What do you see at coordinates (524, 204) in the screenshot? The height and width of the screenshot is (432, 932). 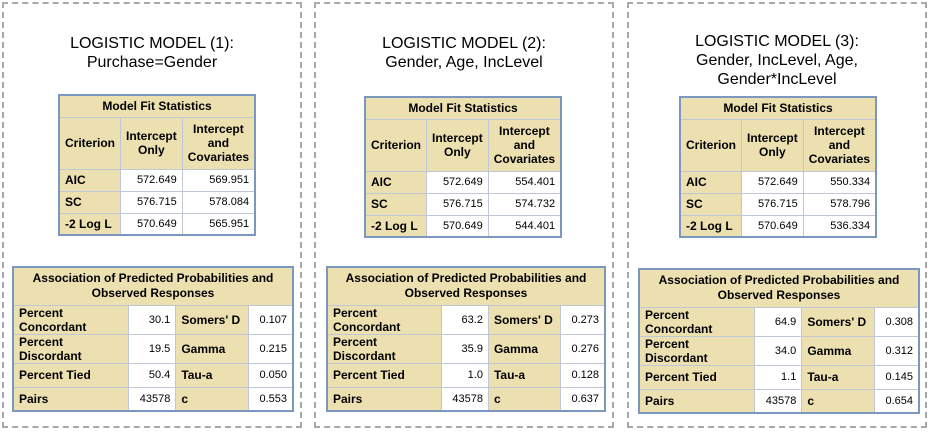 I see `cell-value: 574.732` at bounding box center [524, 204].